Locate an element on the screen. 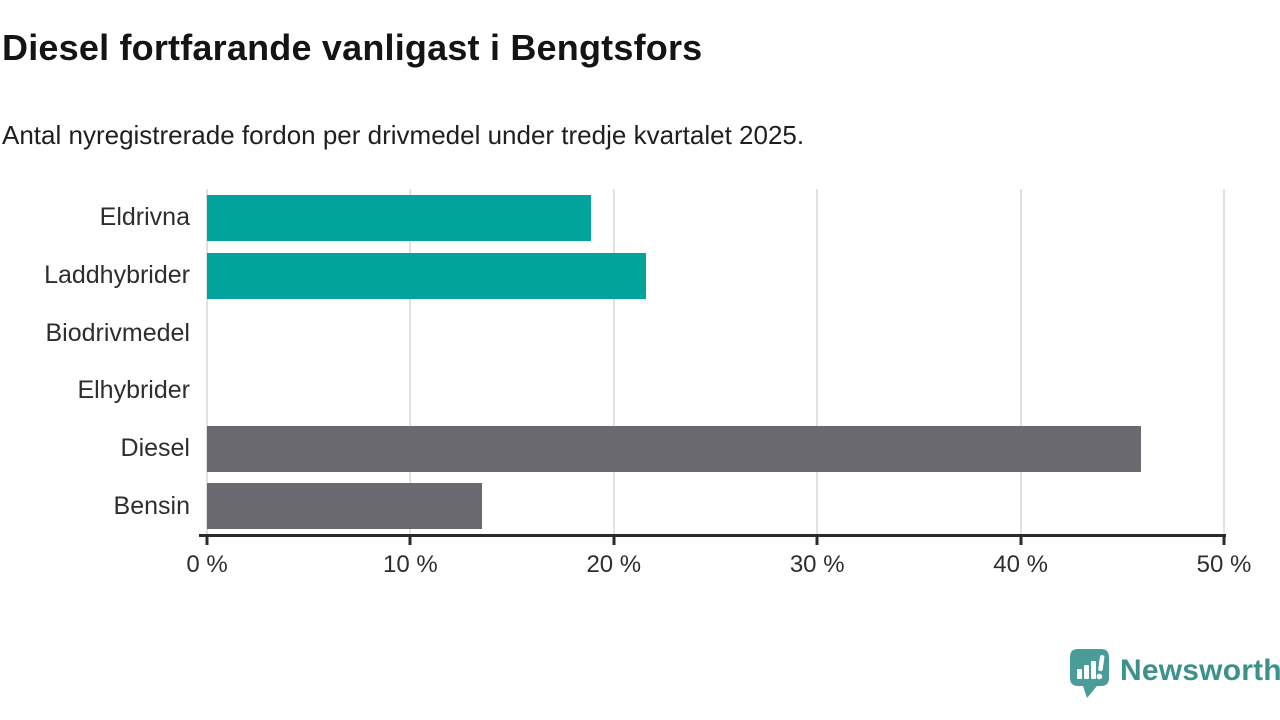 This screenshot has height=720, width=1280. bar-chart-speech-bubble-icon is located at coordinates (1089, 676).